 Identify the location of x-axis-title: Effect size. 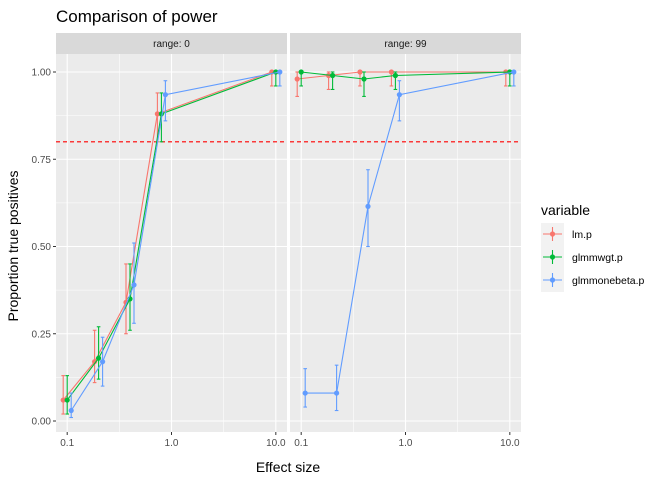
(288, 467).